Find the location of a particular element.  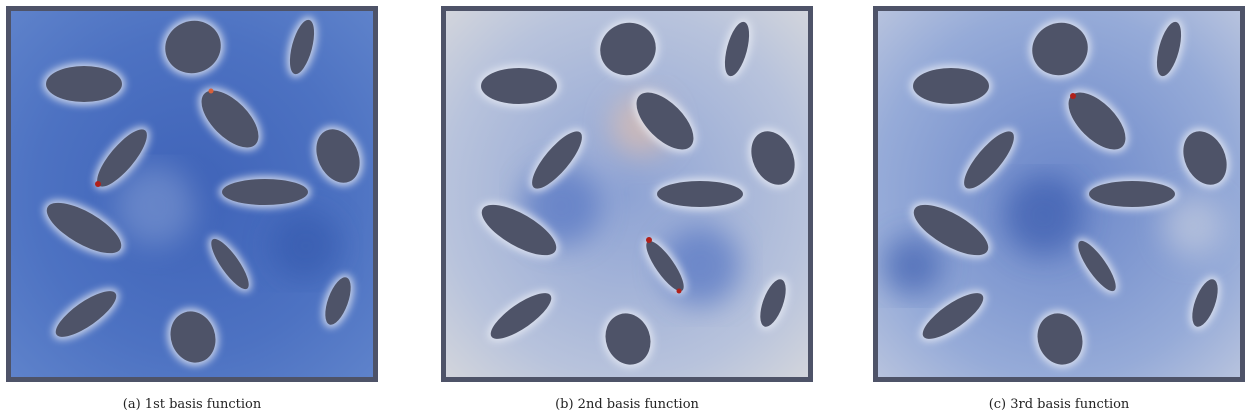

caption: (c) 3rd basis function is located at coordinates (1059, 404).